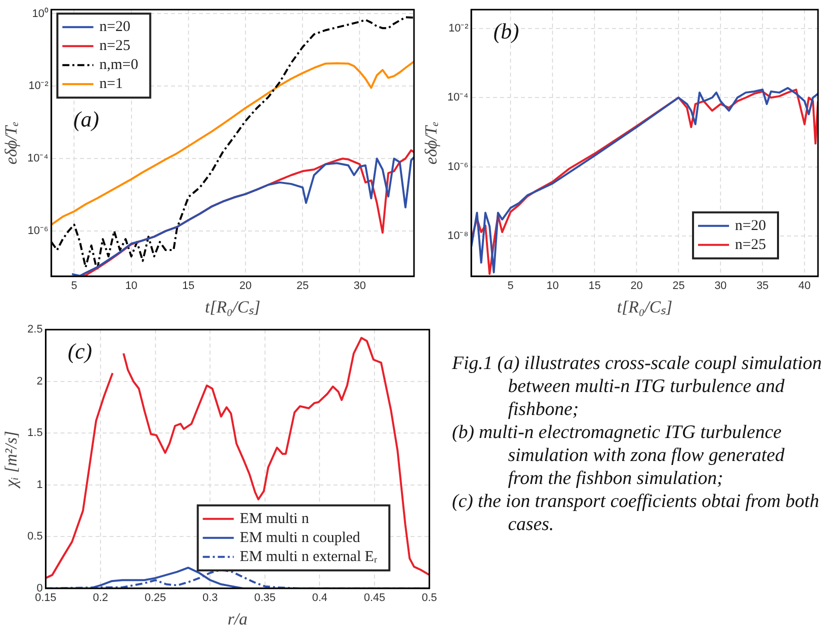  Describe the element at coordinates (210, 598) in the screenshot. I see `x-tick-label: 0.3` at that location.